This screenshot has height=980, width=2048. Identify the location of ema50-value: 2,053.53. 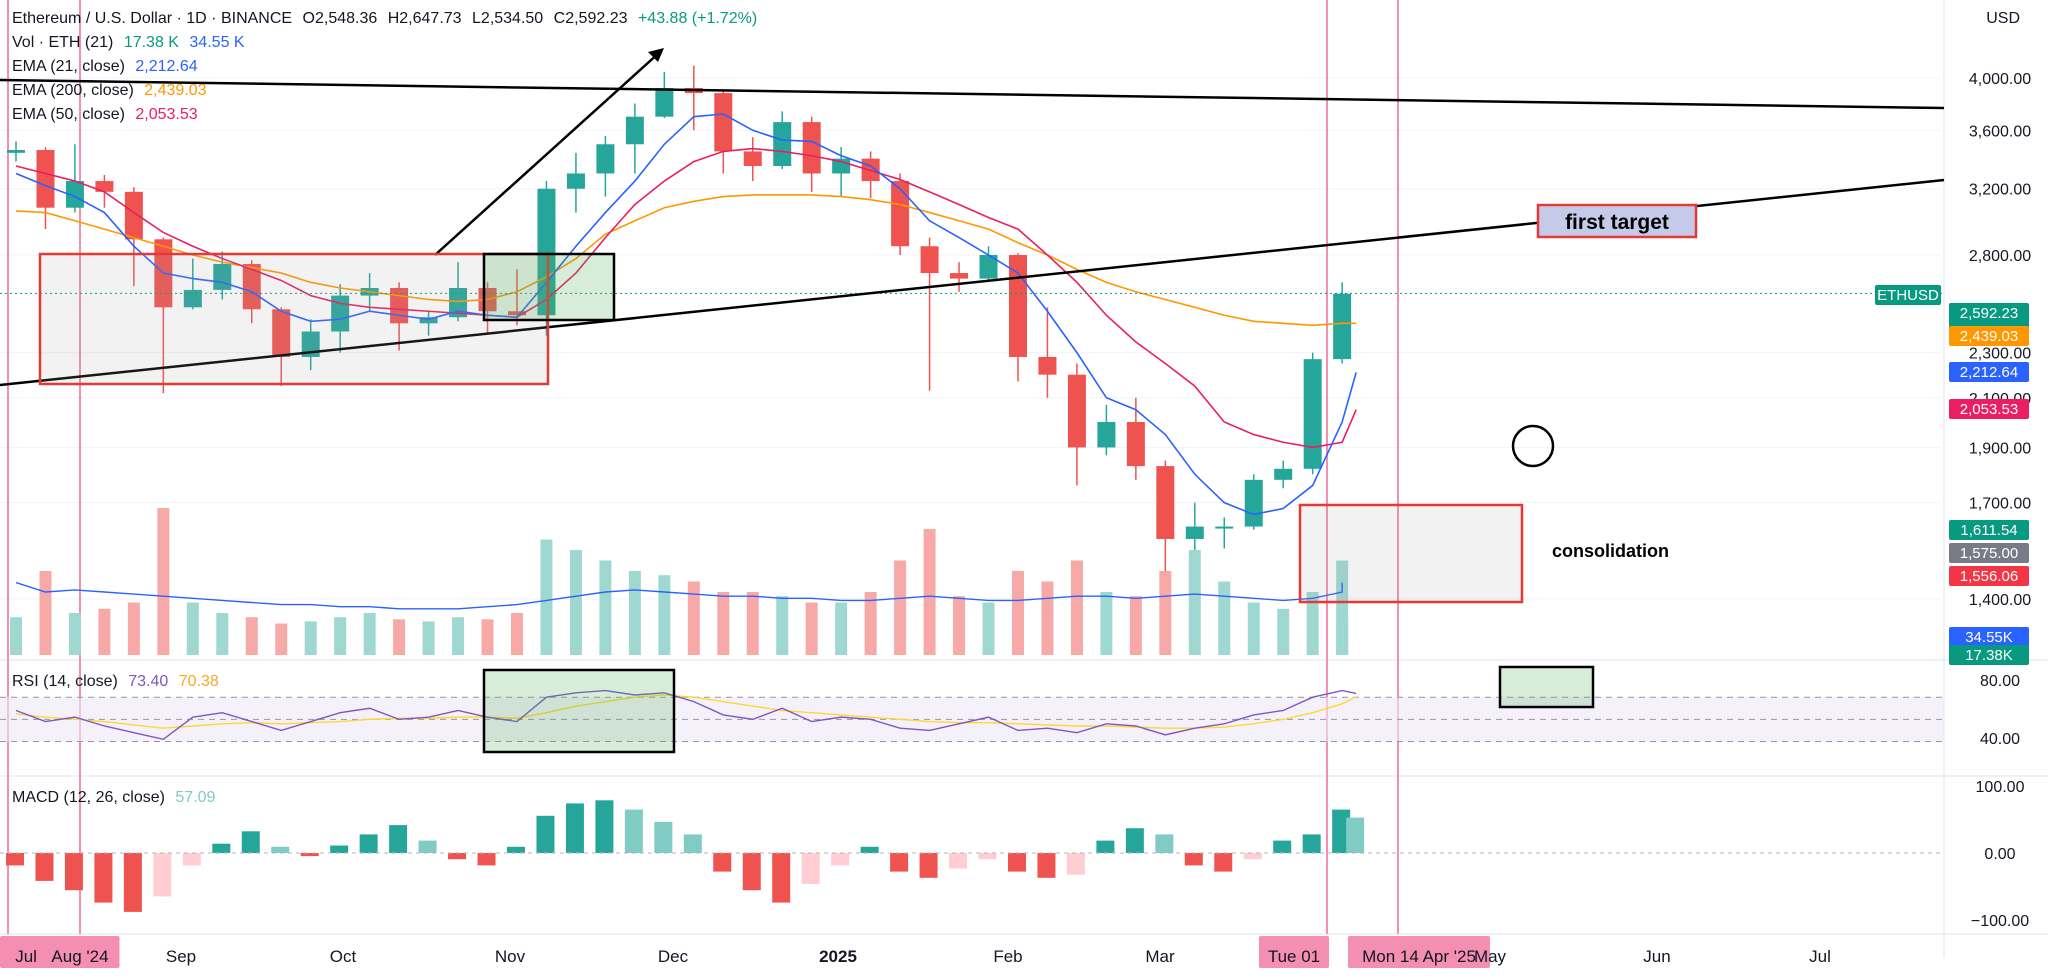
(166, 114).